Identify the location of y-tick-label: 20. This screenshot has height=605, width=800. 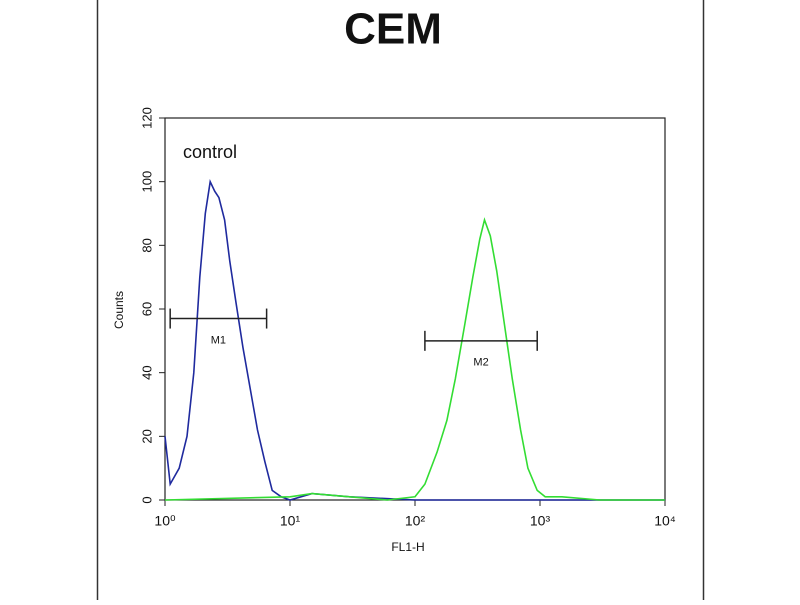
(146, 436).